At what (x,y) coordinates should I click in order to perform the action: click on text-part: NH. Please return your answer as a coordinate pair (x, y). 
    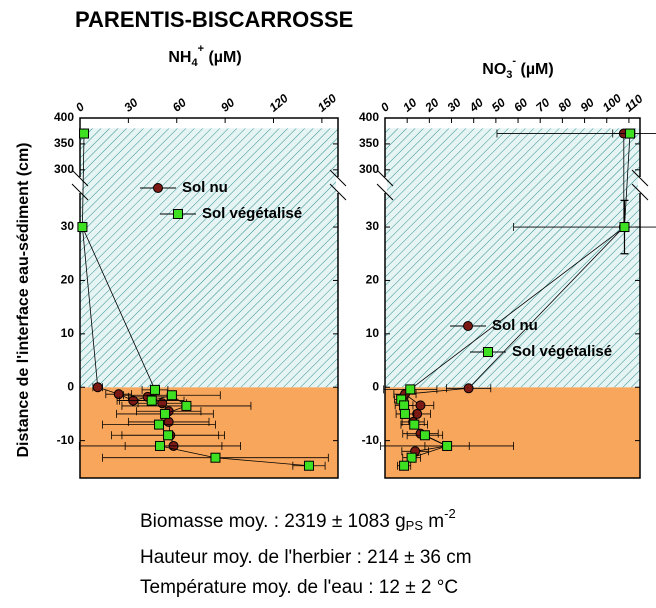
    Looking at the image, I should click on (179, 57).